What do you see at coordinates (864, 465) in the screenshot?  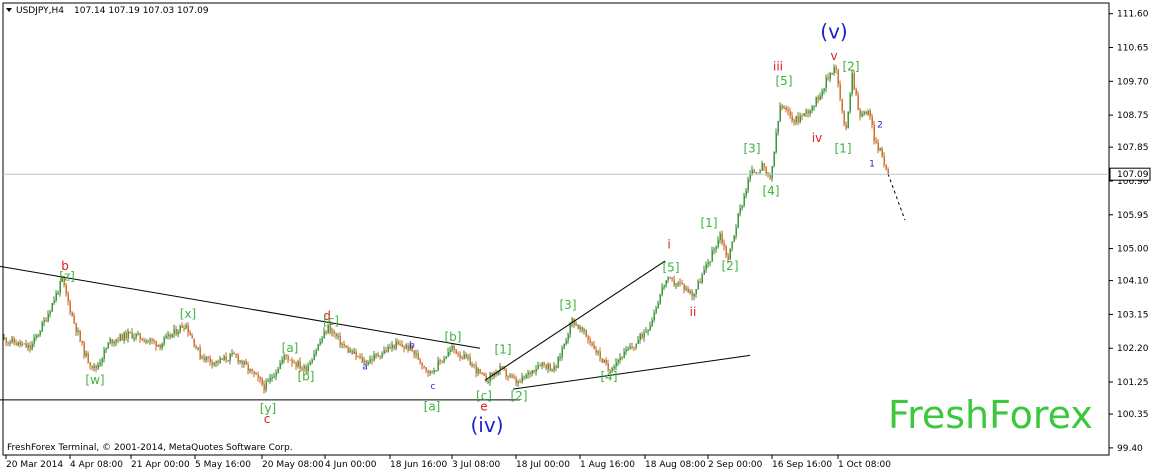 I see `x-tick-label: 1 Oct 08:00` at bounding box center [864, 465].